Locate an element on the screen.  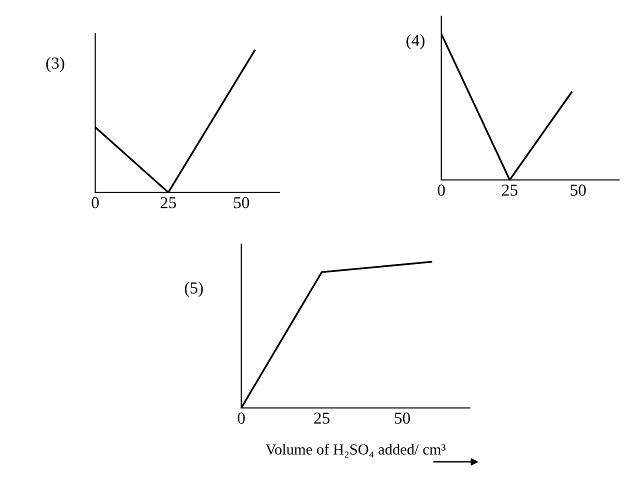
text: (5) is located at coordinates (193, 289).